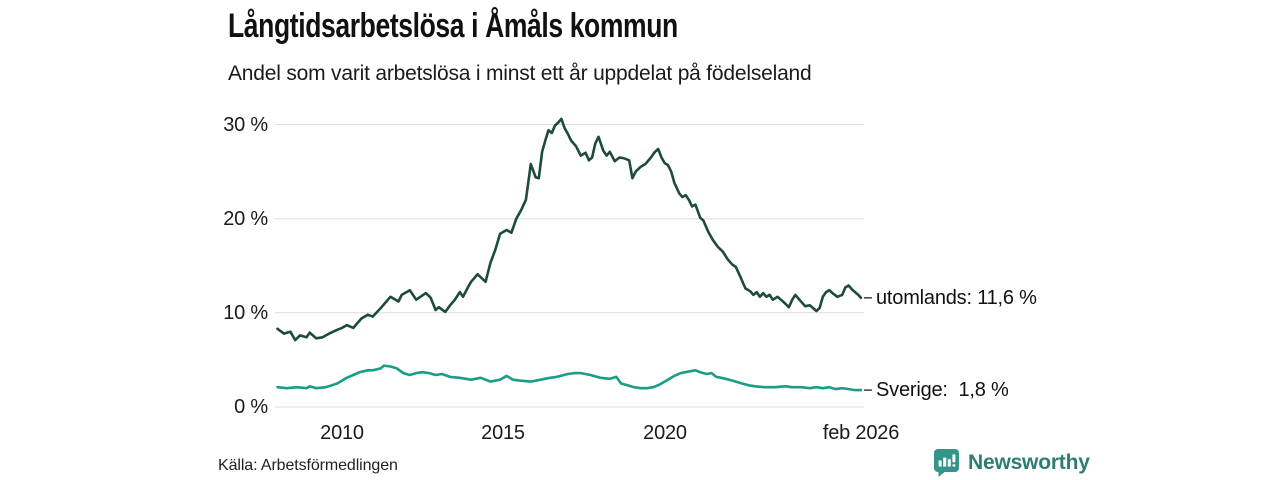 This screenshot has width=1280, height=480. Describe the element at coordinates (942, 390) in the screenshot. I see `series-label-sverige: Sverige: 1,8 %` at that location.